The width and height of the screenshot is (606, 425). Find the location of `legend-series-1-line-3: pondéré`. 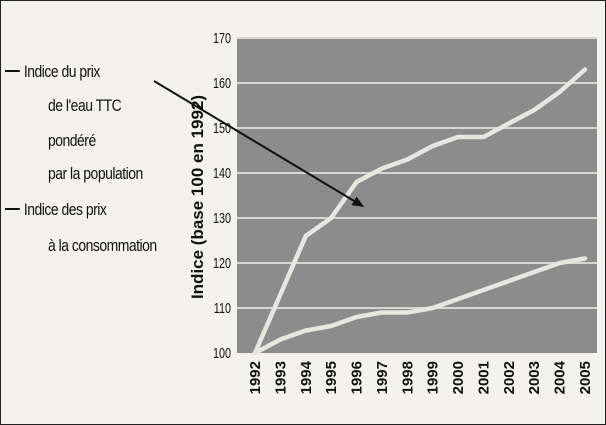

legend-series-1-line-3: pondéré is located at coordinates (72, 140).